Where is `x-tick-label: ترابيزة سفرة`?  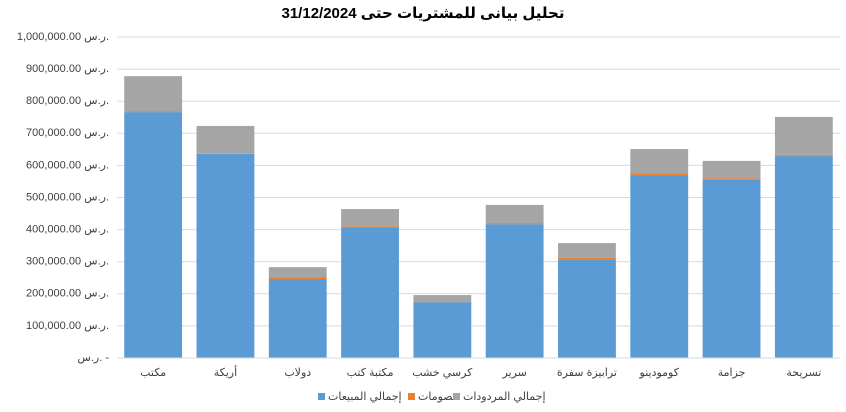 x-tick-label: ترابيزة سفرة is located at coordinates (587, 373).